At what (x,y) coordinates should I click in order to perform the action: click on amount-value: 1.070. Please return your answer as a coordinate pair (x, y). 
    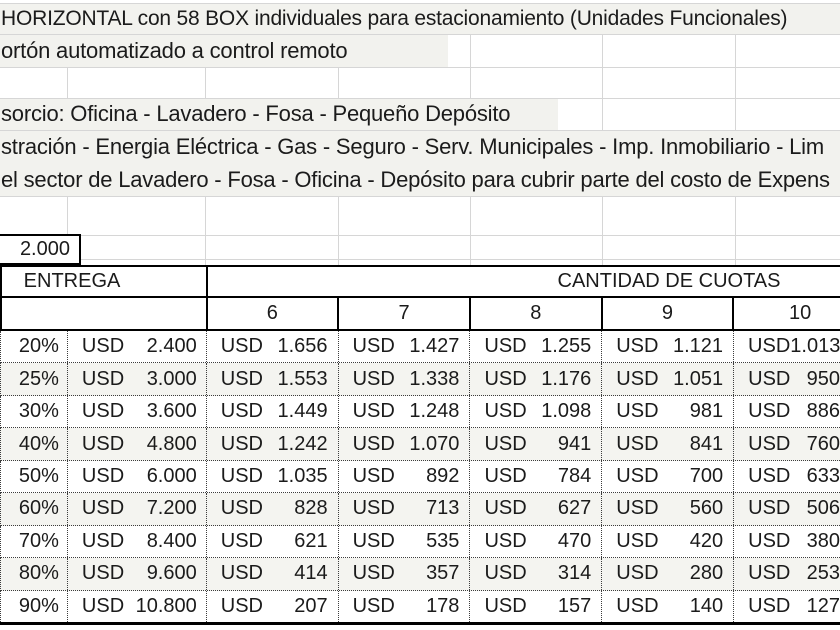
    Looking at the image, I should click on (434, 443).